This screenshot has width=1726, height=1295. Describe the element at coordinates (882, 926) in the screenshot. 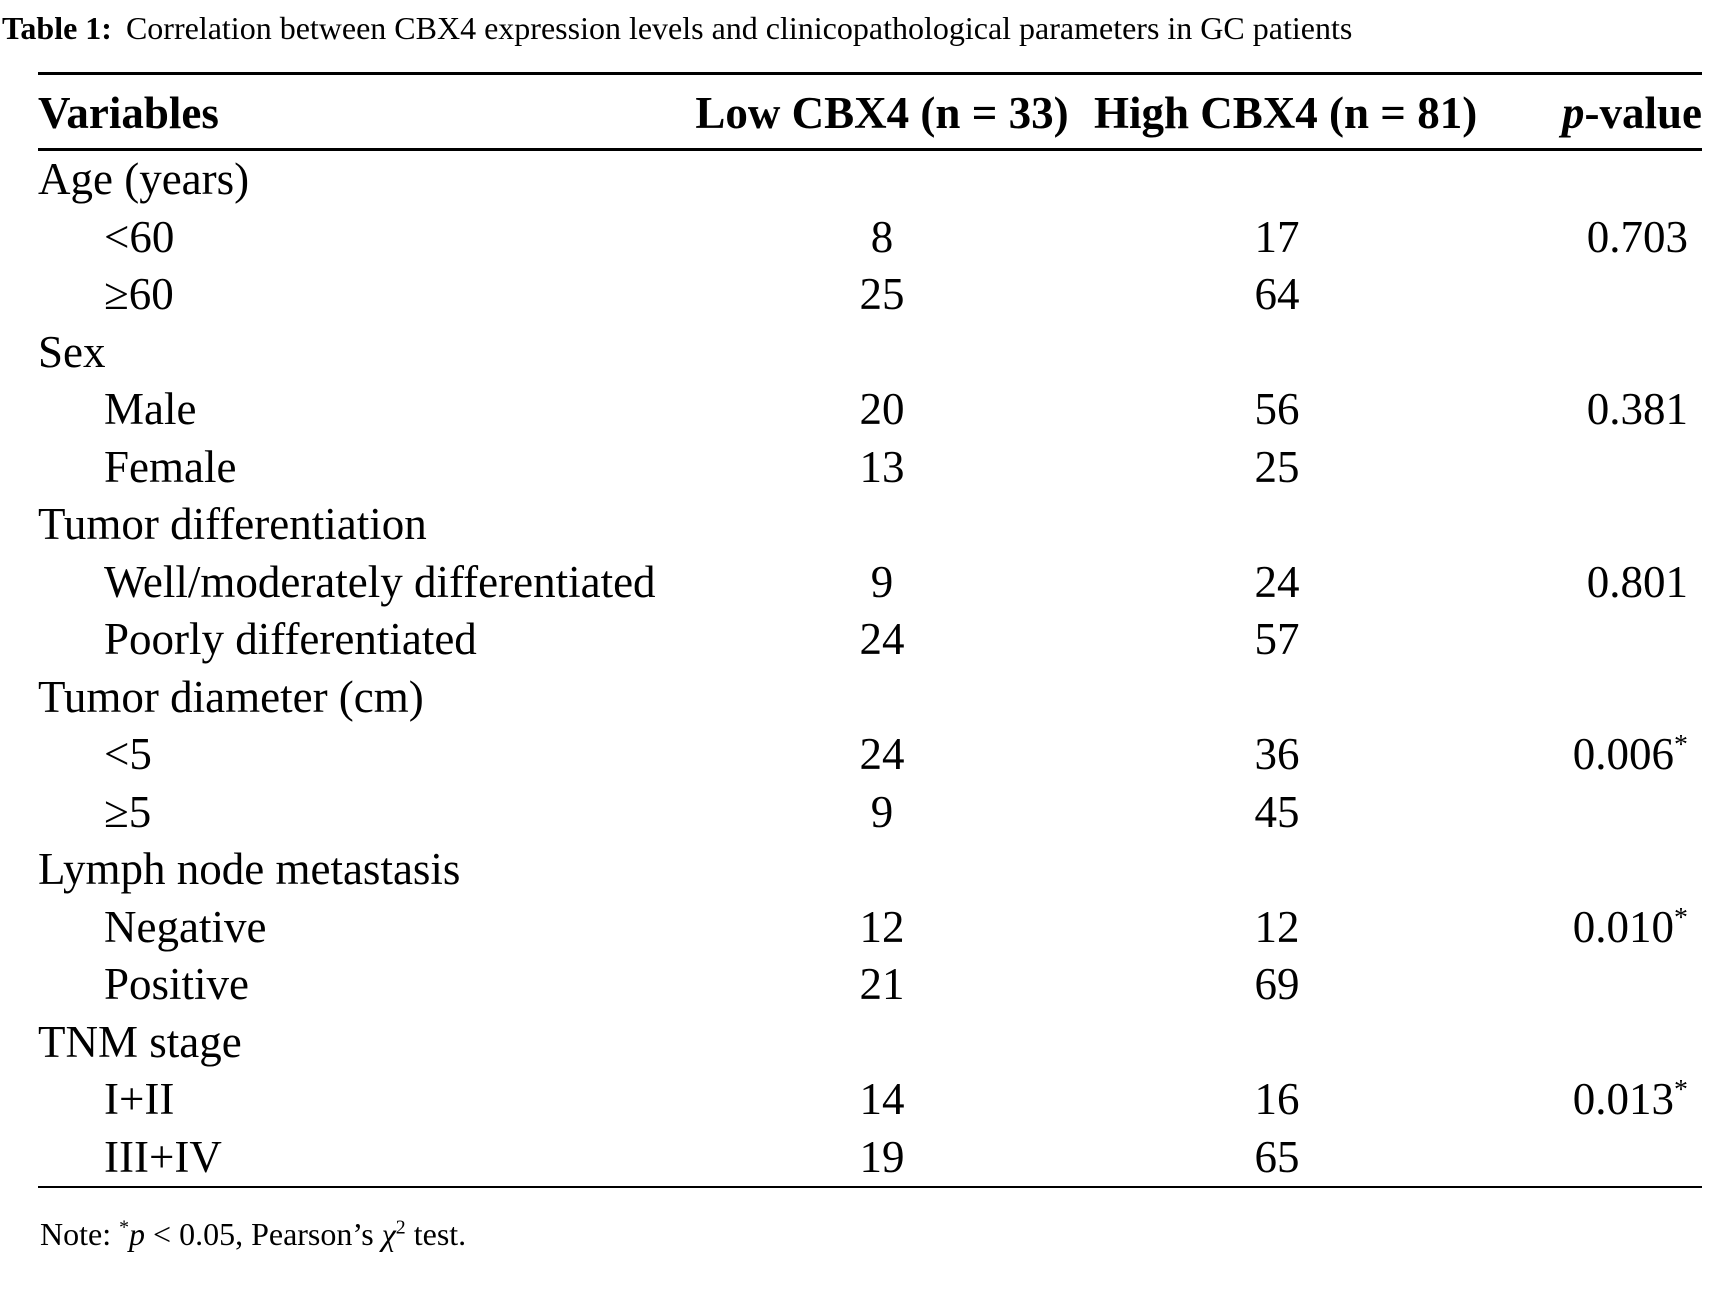

I see `cell-low: 12` at that location.